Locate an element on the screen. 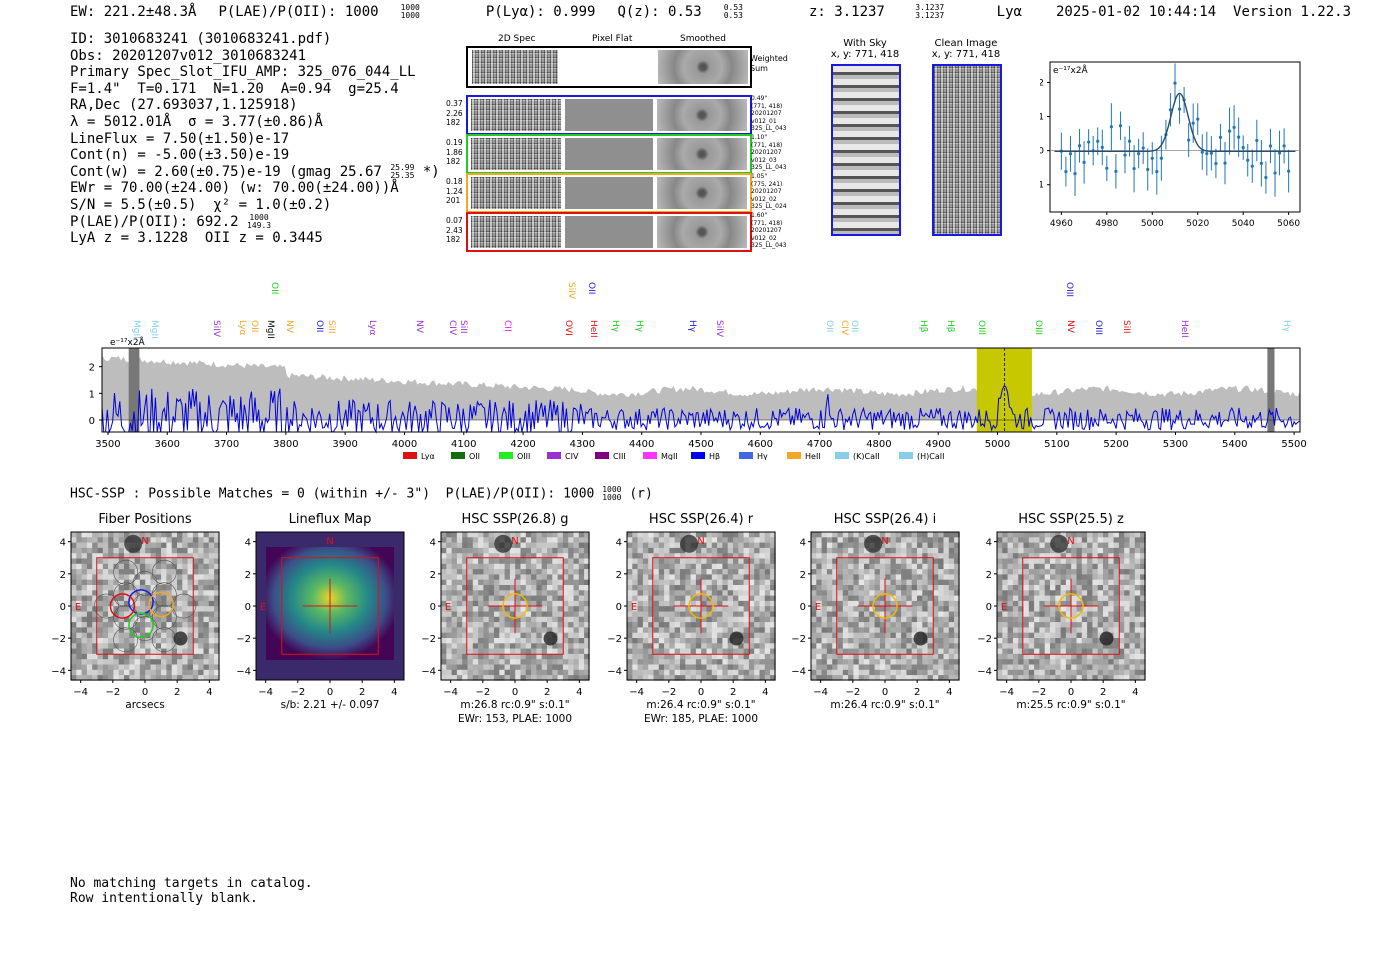 The height and width of the screenshot is (953, 1400). fit-point is located at coordinates (1220, 137).